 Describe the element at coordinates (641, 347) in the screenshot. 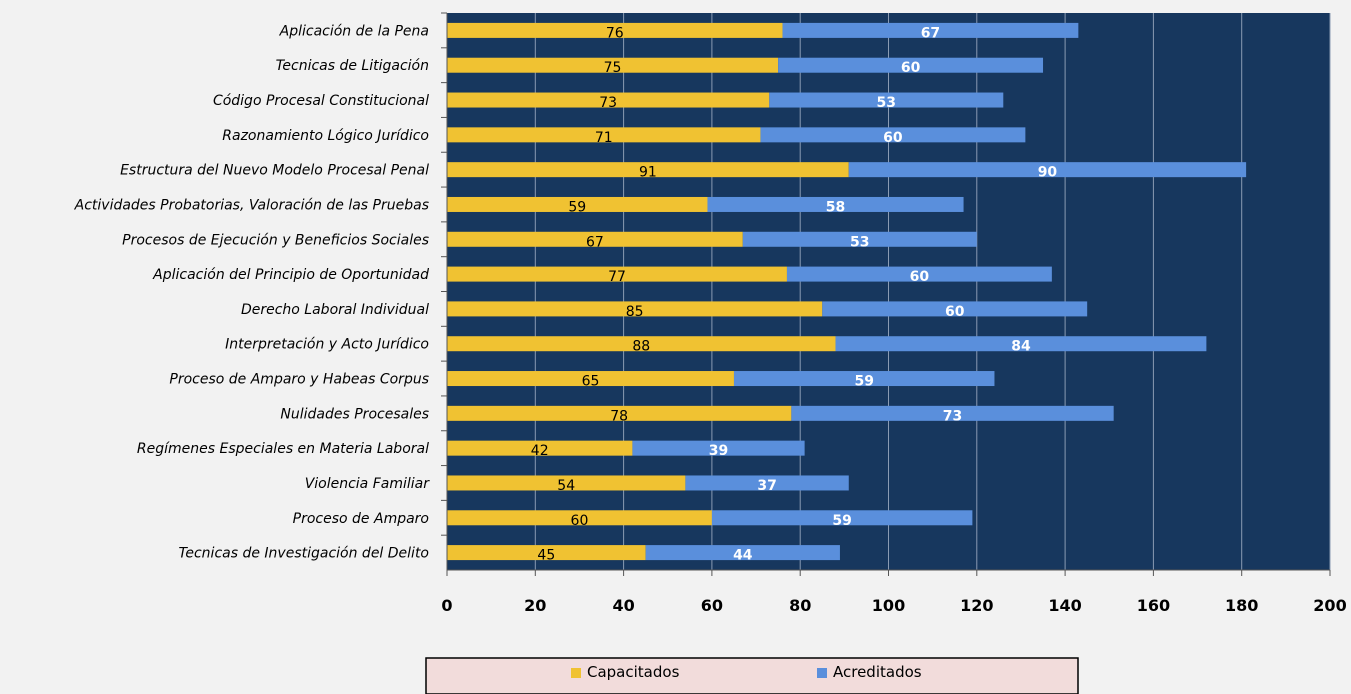

I see `data-label-capacitados: 88` at that location.